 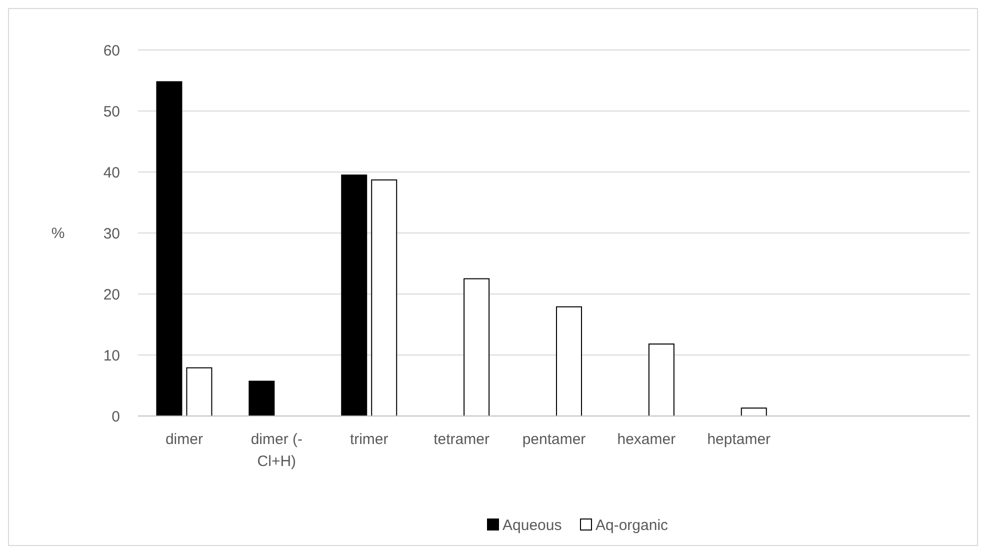 I want to click on y-tick-label: 60, so click(x=111, y=51).